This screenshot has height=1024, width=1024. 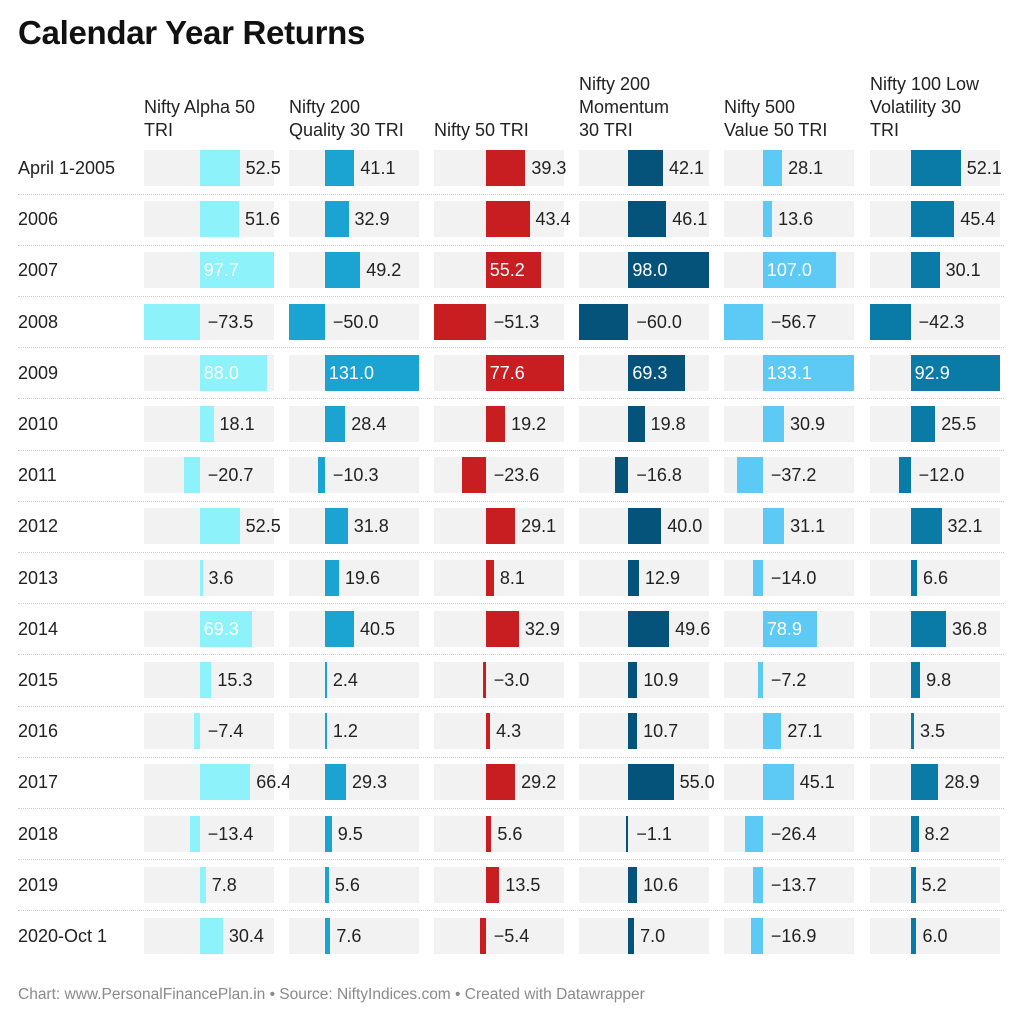 What do you see at coordinates (38, 424) in the screenshot?
I see `row-label: 2010` at bounding box center [38, 424].